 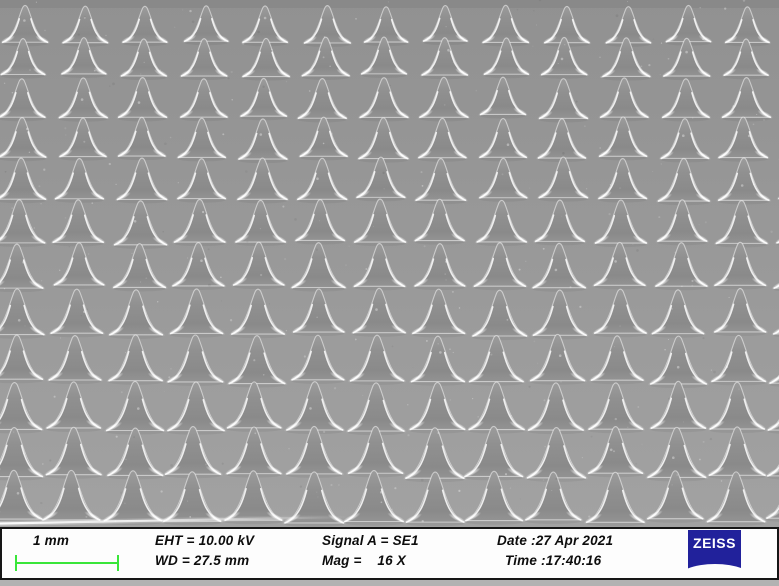 I want to click on scale-bar-tick-left, so click(x=16, y=563).